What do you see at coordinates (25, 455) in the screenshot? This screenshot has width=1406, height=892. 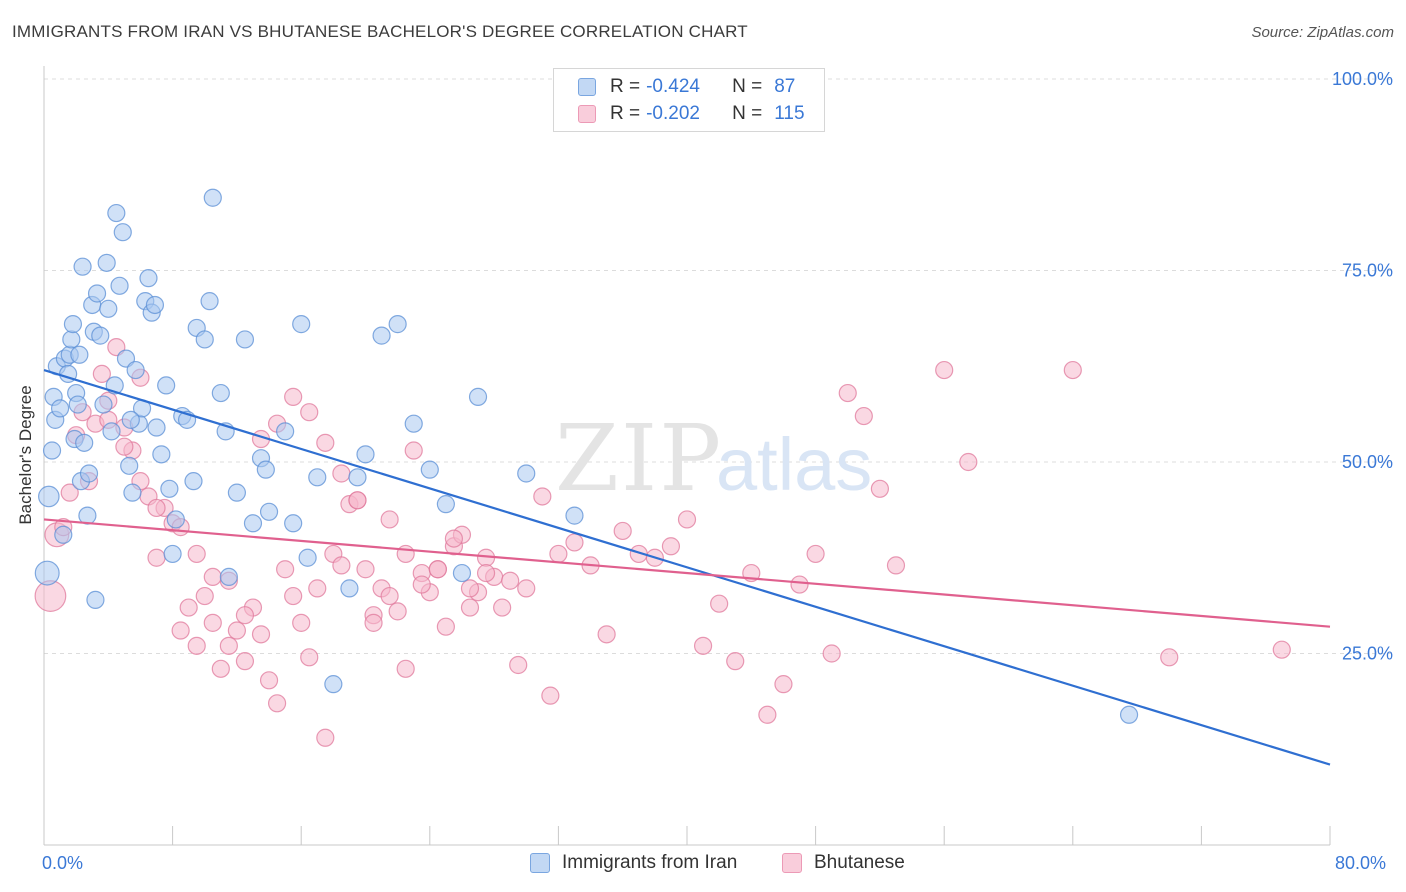 I see `y-axis-label: Bachelor's Degree` at bounding box center [25, 455].